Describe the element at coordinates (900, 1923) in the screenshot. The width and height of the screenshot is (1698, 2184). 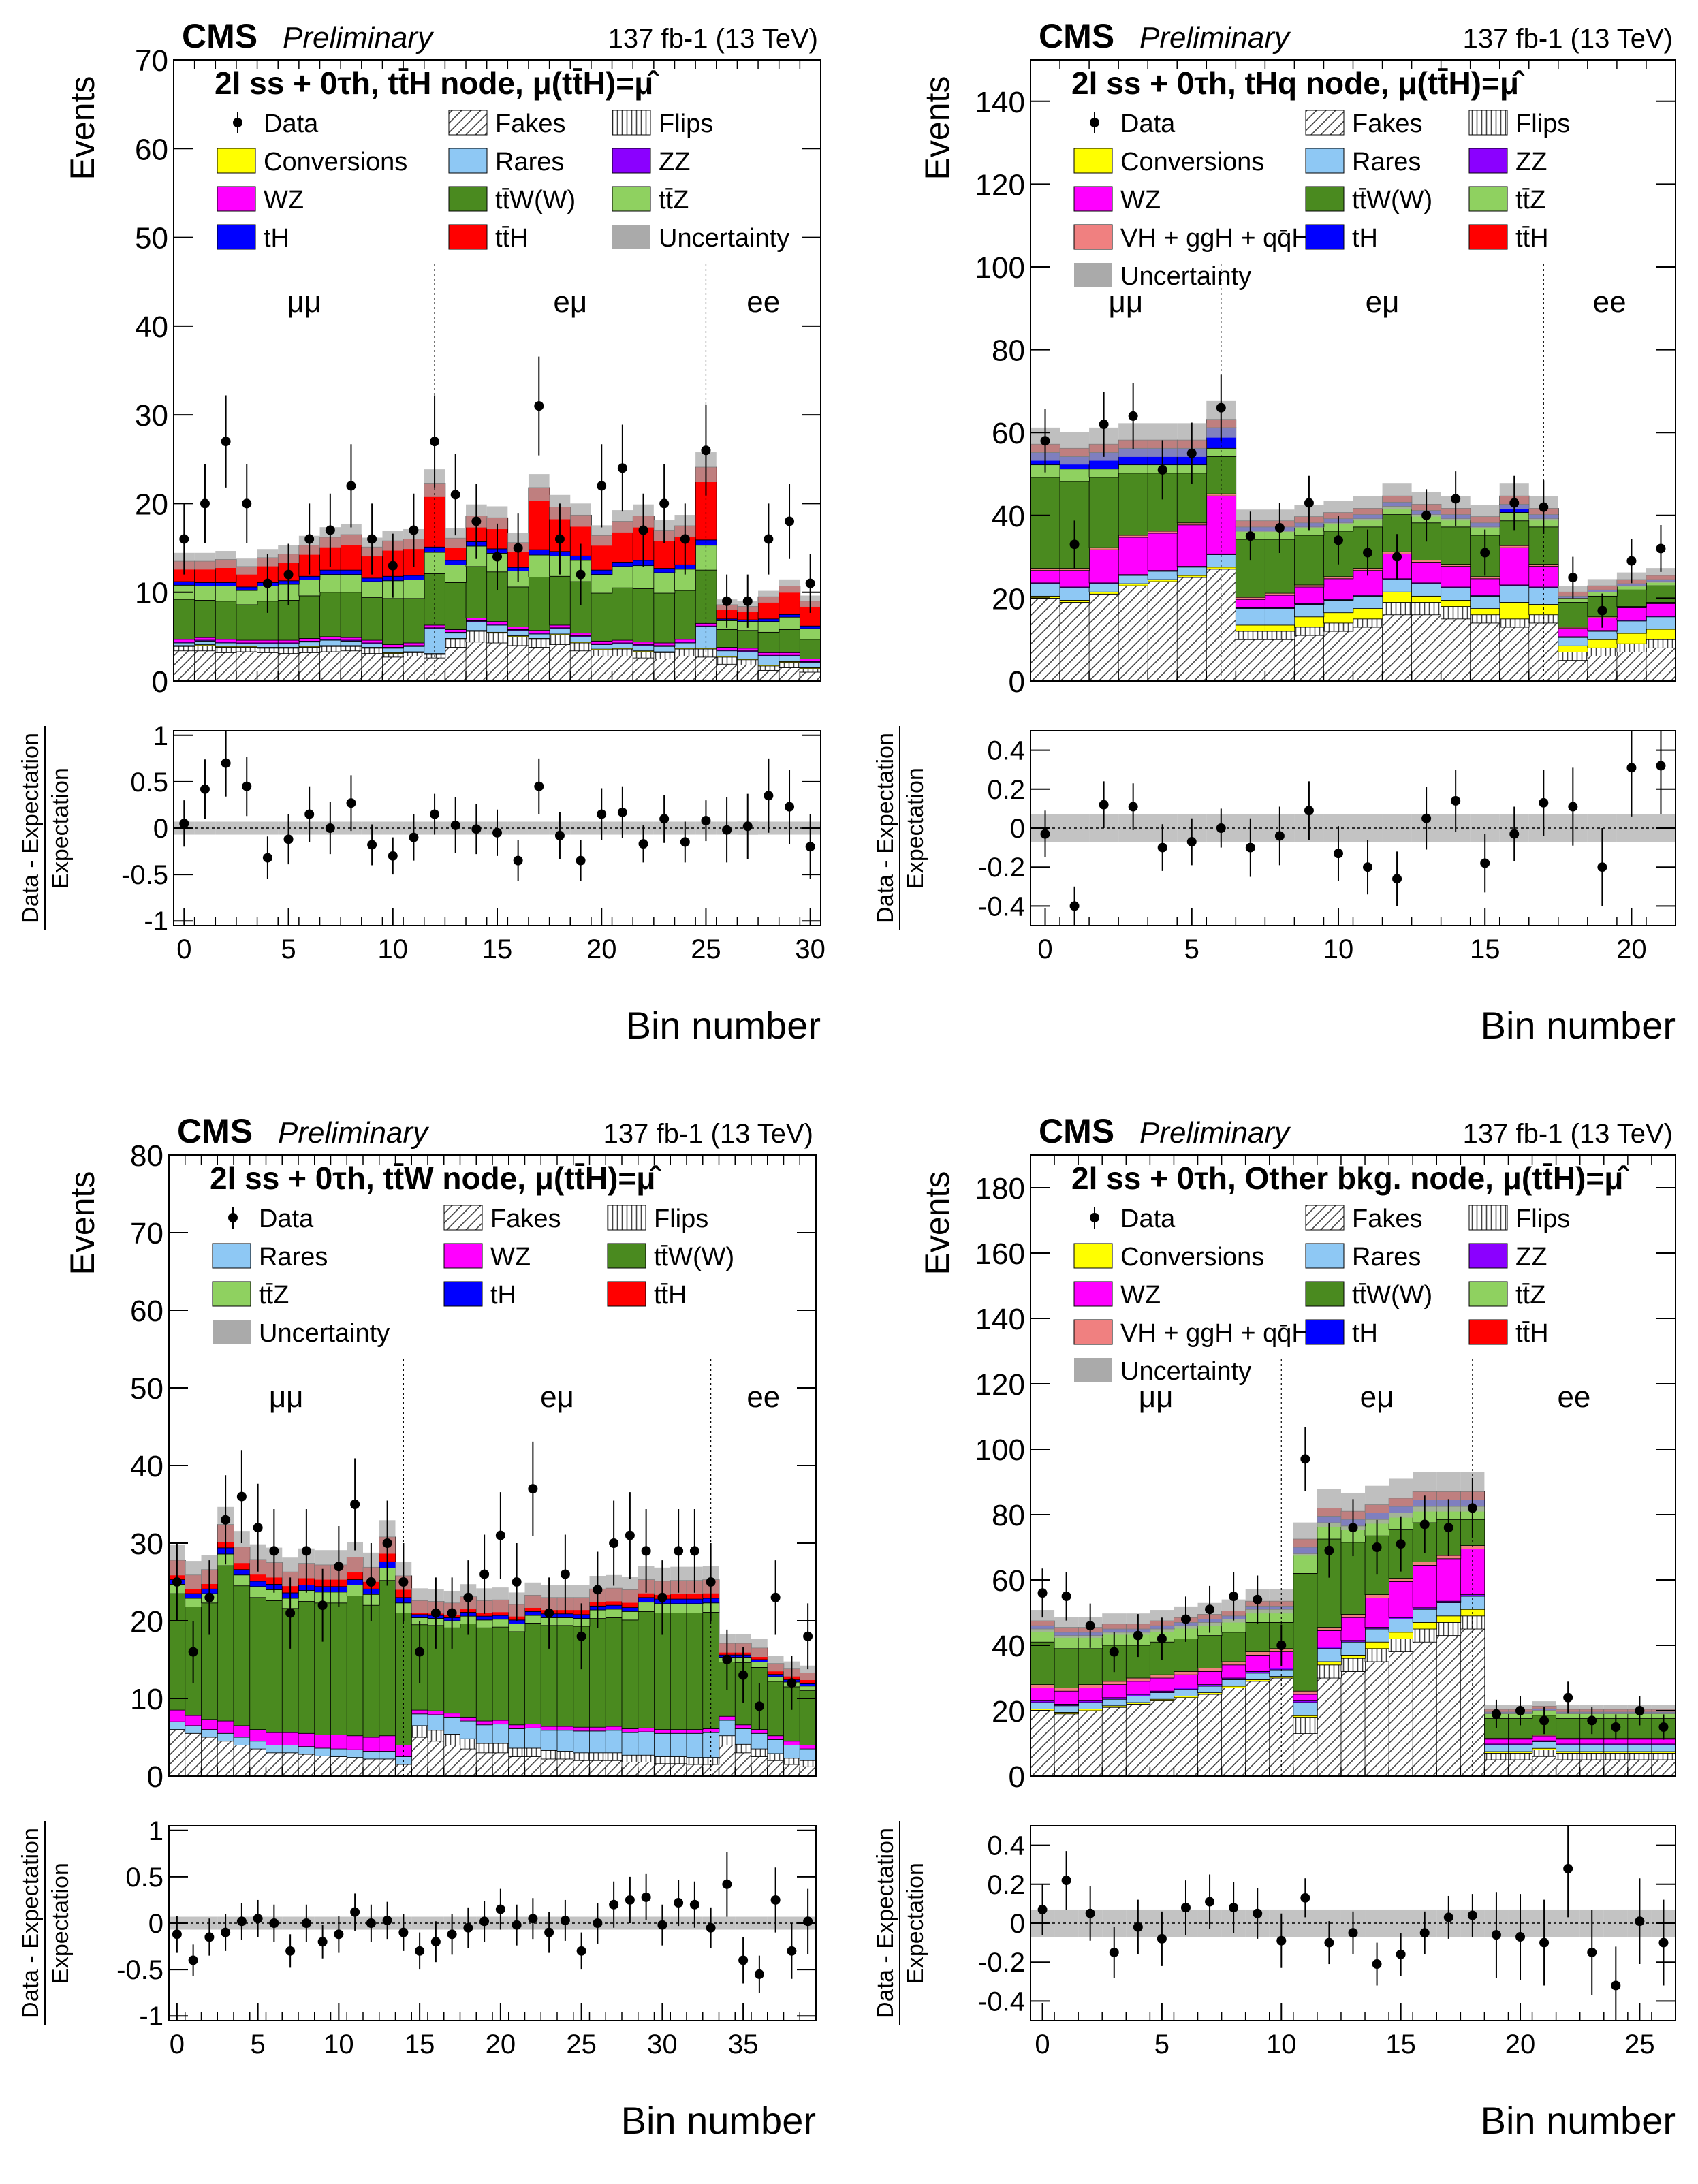
I see `ratio-y-axis-label: Data - Expectation Expectation` at that location.